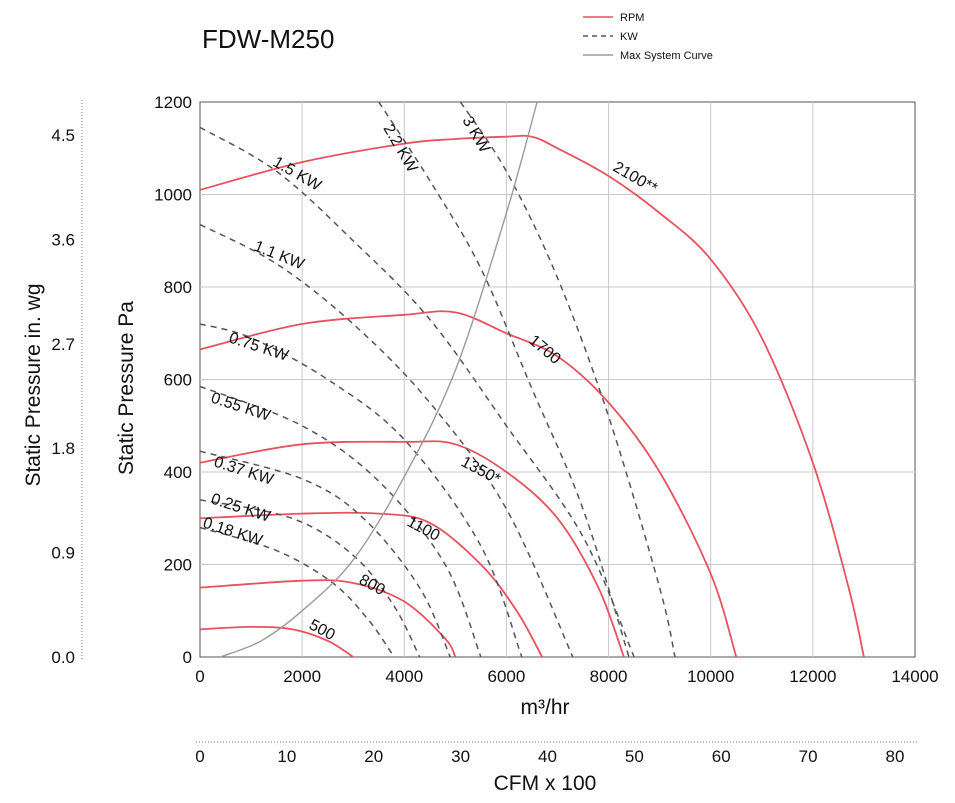  What do you see at coordinates (544, 350) in the screenshot?
I see `series-label: 1700` at bounding box center [544, 350].